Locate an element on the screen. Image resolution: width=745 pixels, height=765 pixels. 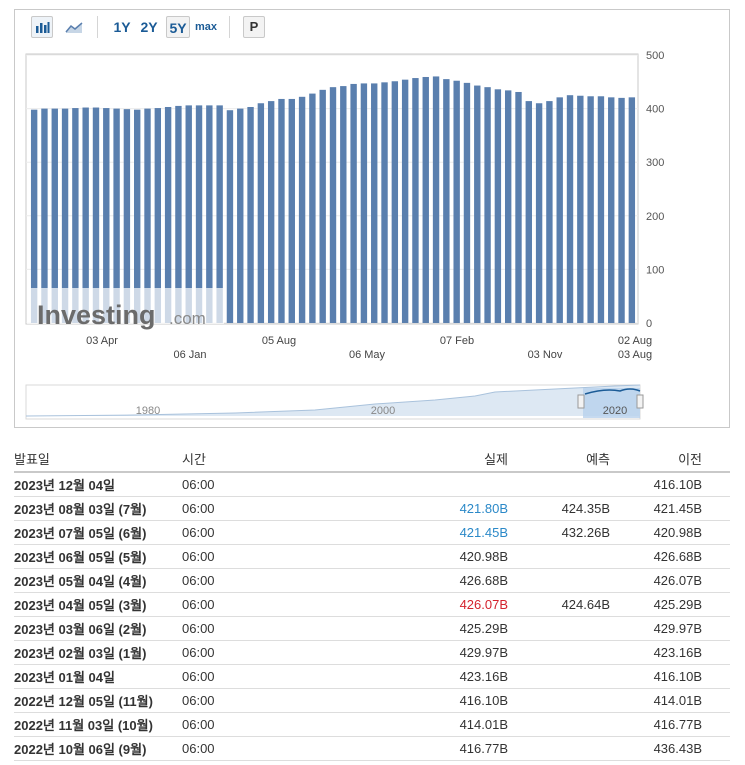
navigator-selection is located at coordinates (611, 403).